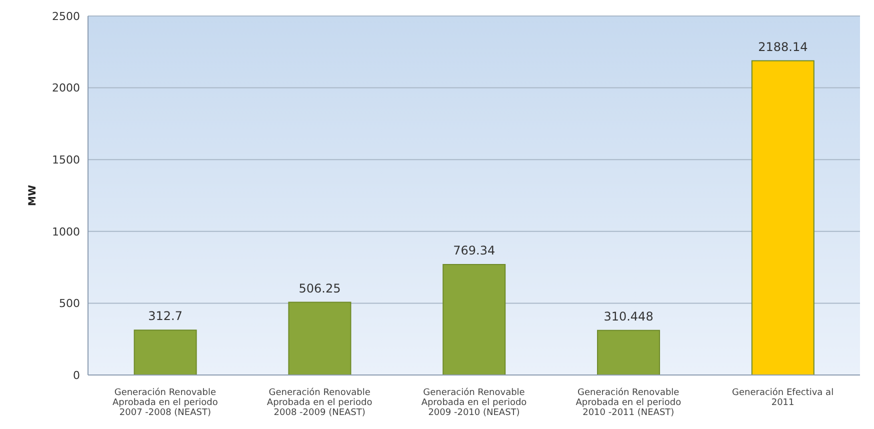  I want to click on data-label: 769.34, so click(474, 251).